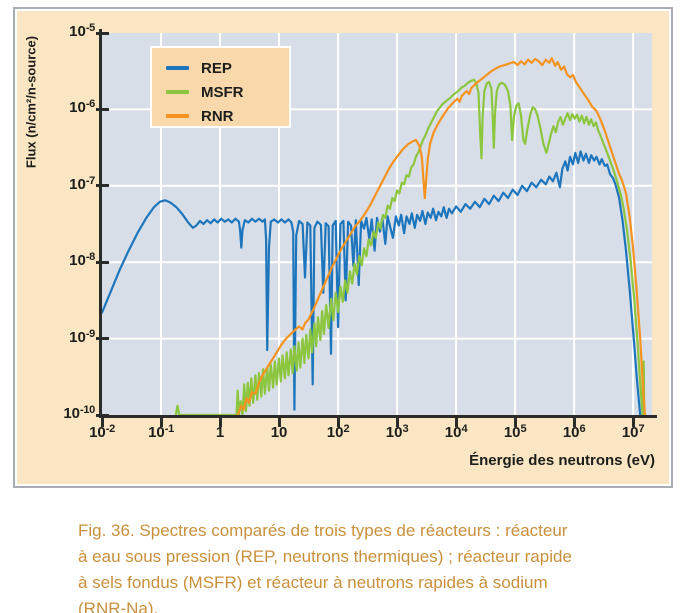 The image size is (681, 613). What do you see at coordinates (90, 333) in the screenshot?
I see `y-tick-exponent: -9` at bounding box center [90, 333].